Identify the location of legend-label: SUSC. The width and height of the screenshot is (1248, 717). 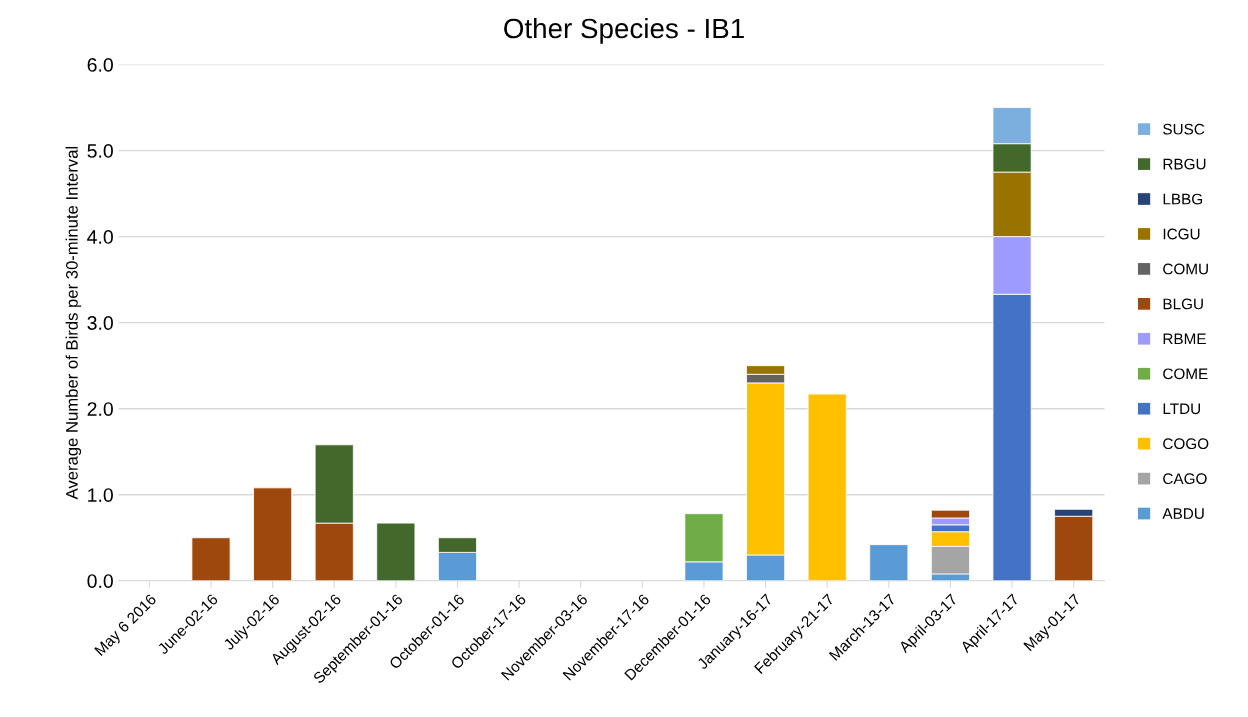
(1184, 129).